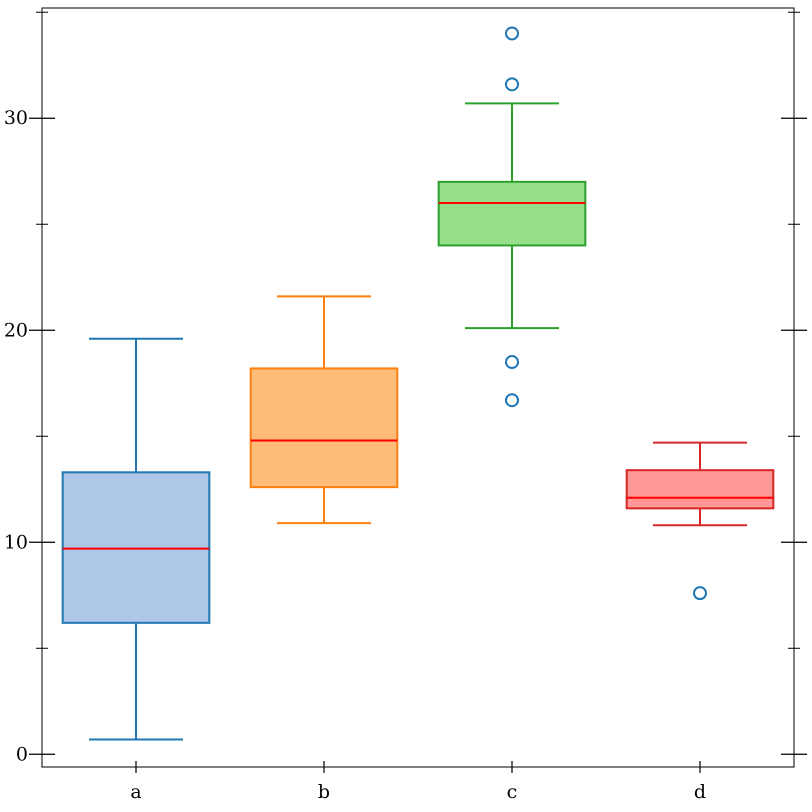 The height and width of the screenshot is (812, 812). What do you see at coordinates (794, 383) in the screenshot?
I see `y-axis-right` at bounding box center [794, 383].